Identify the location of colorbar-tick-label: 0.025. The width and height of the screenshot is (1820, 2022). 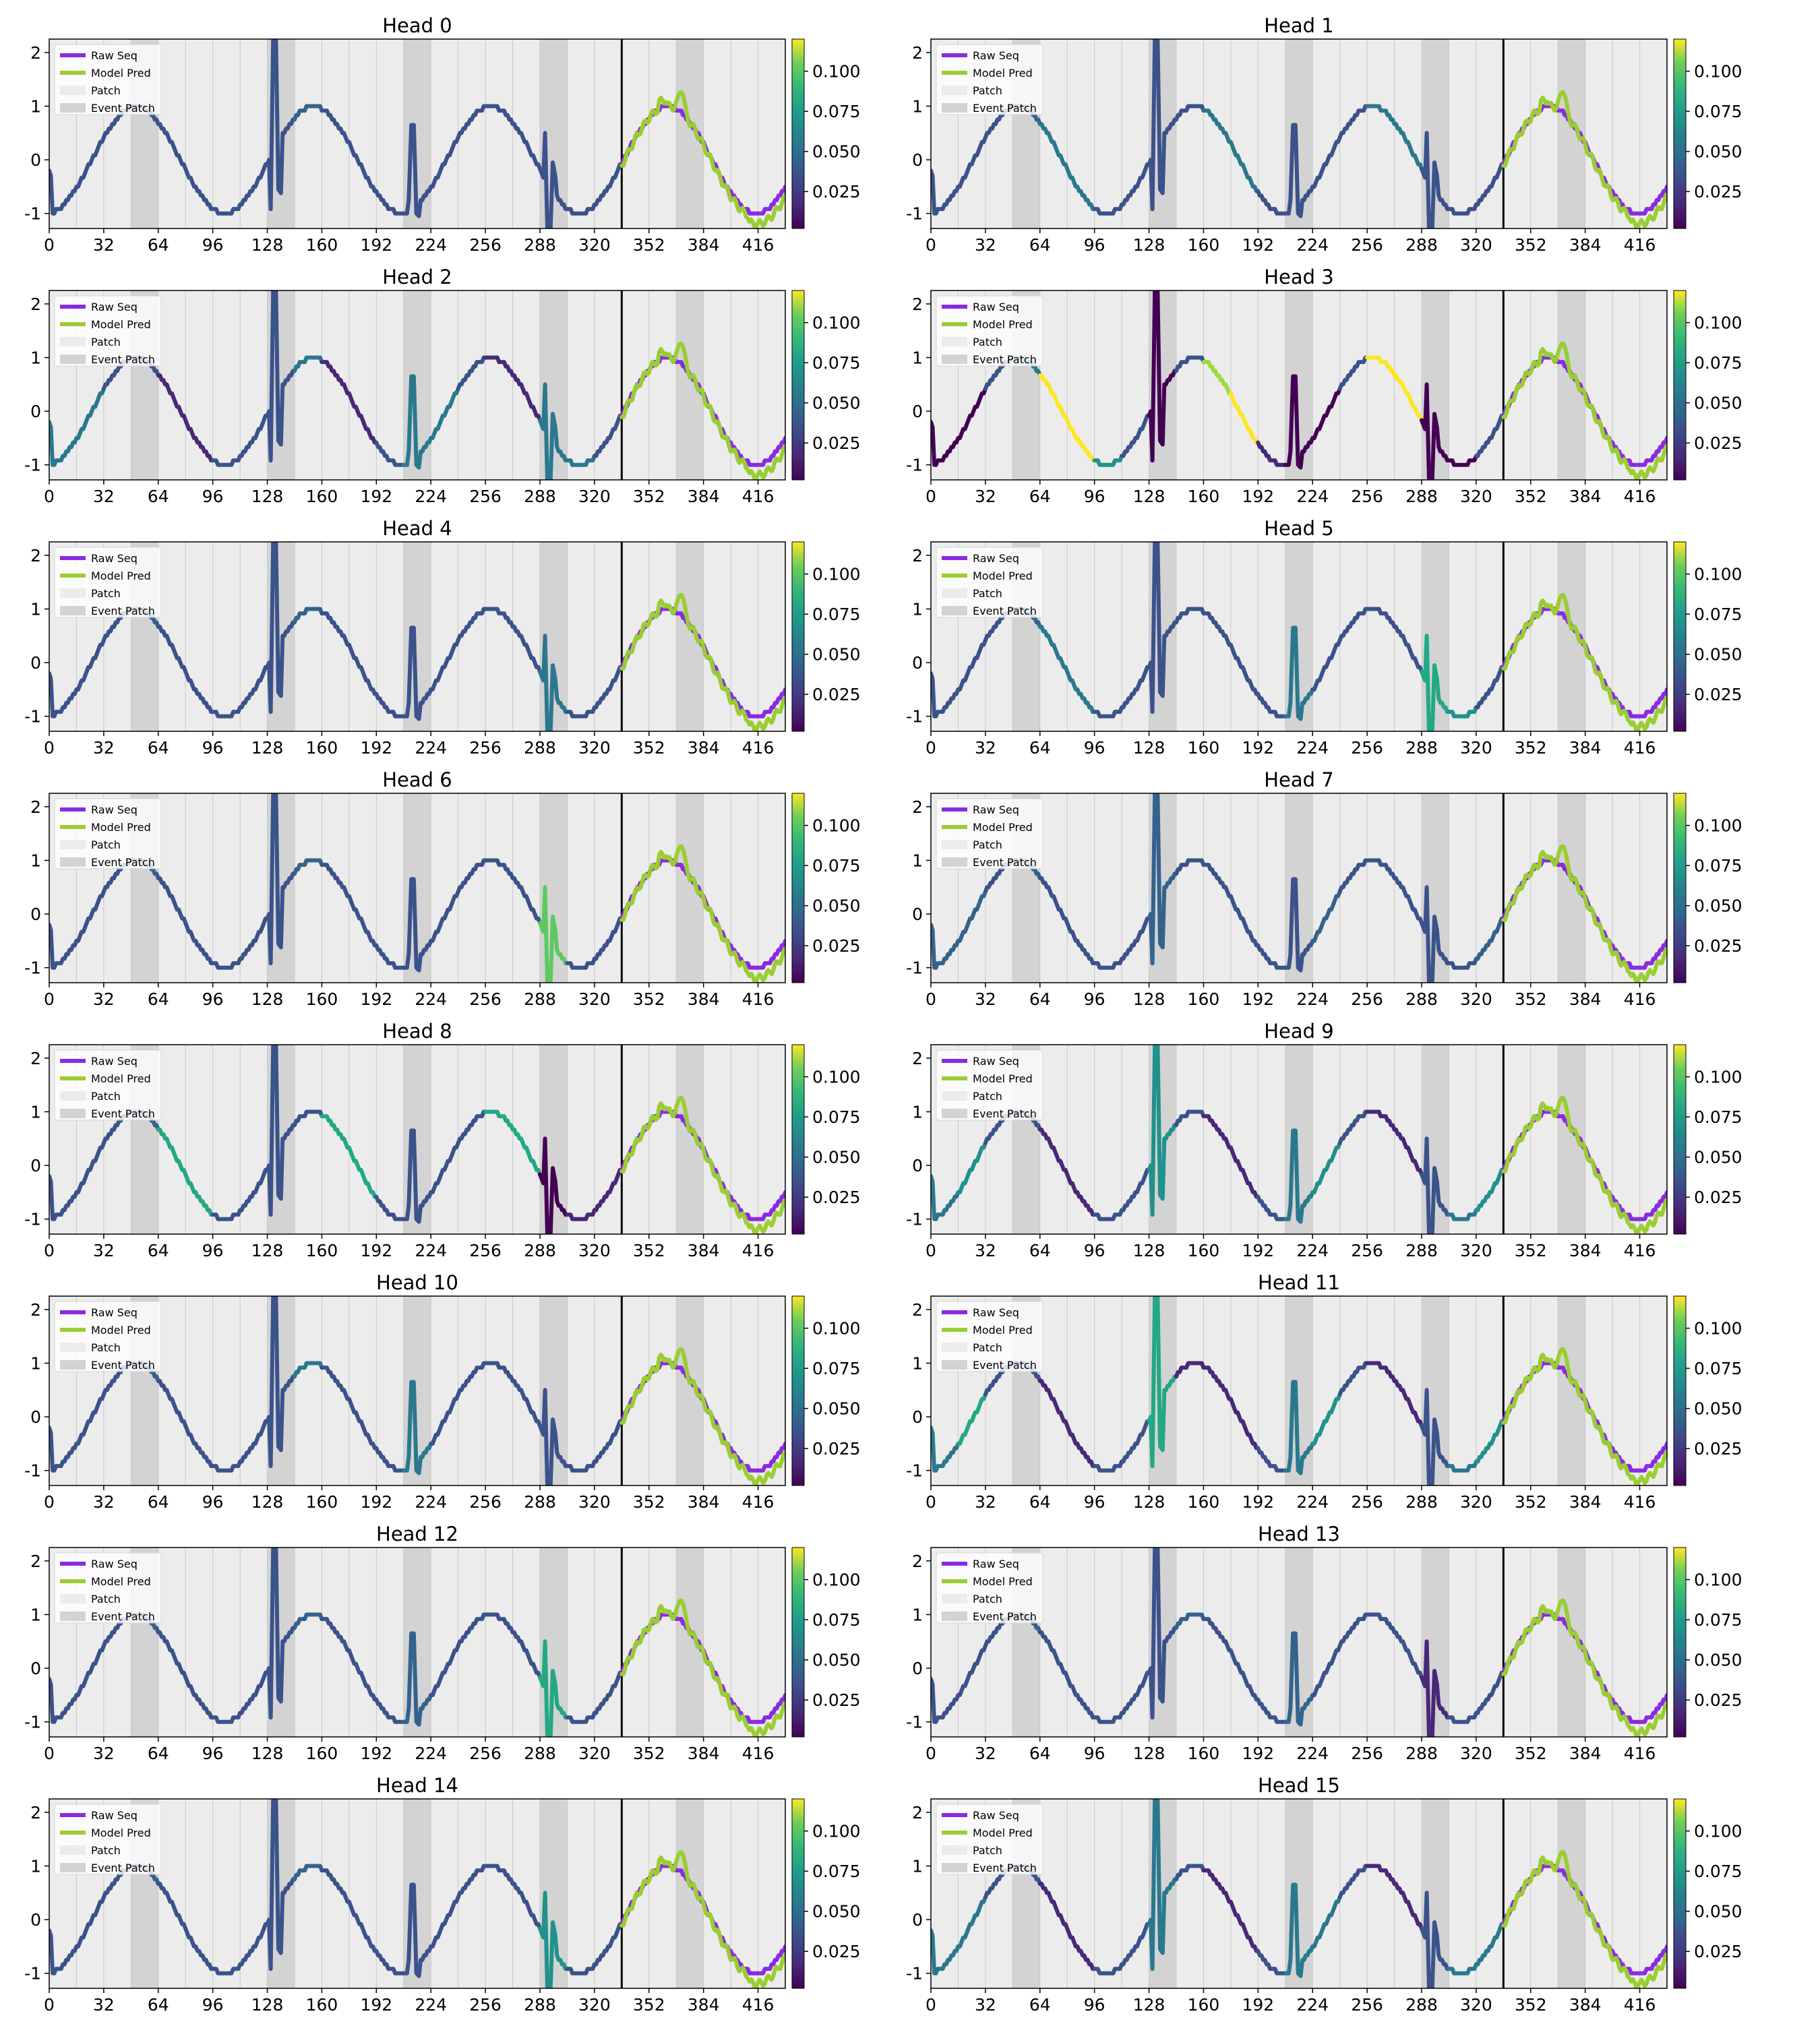
(1718, 694).